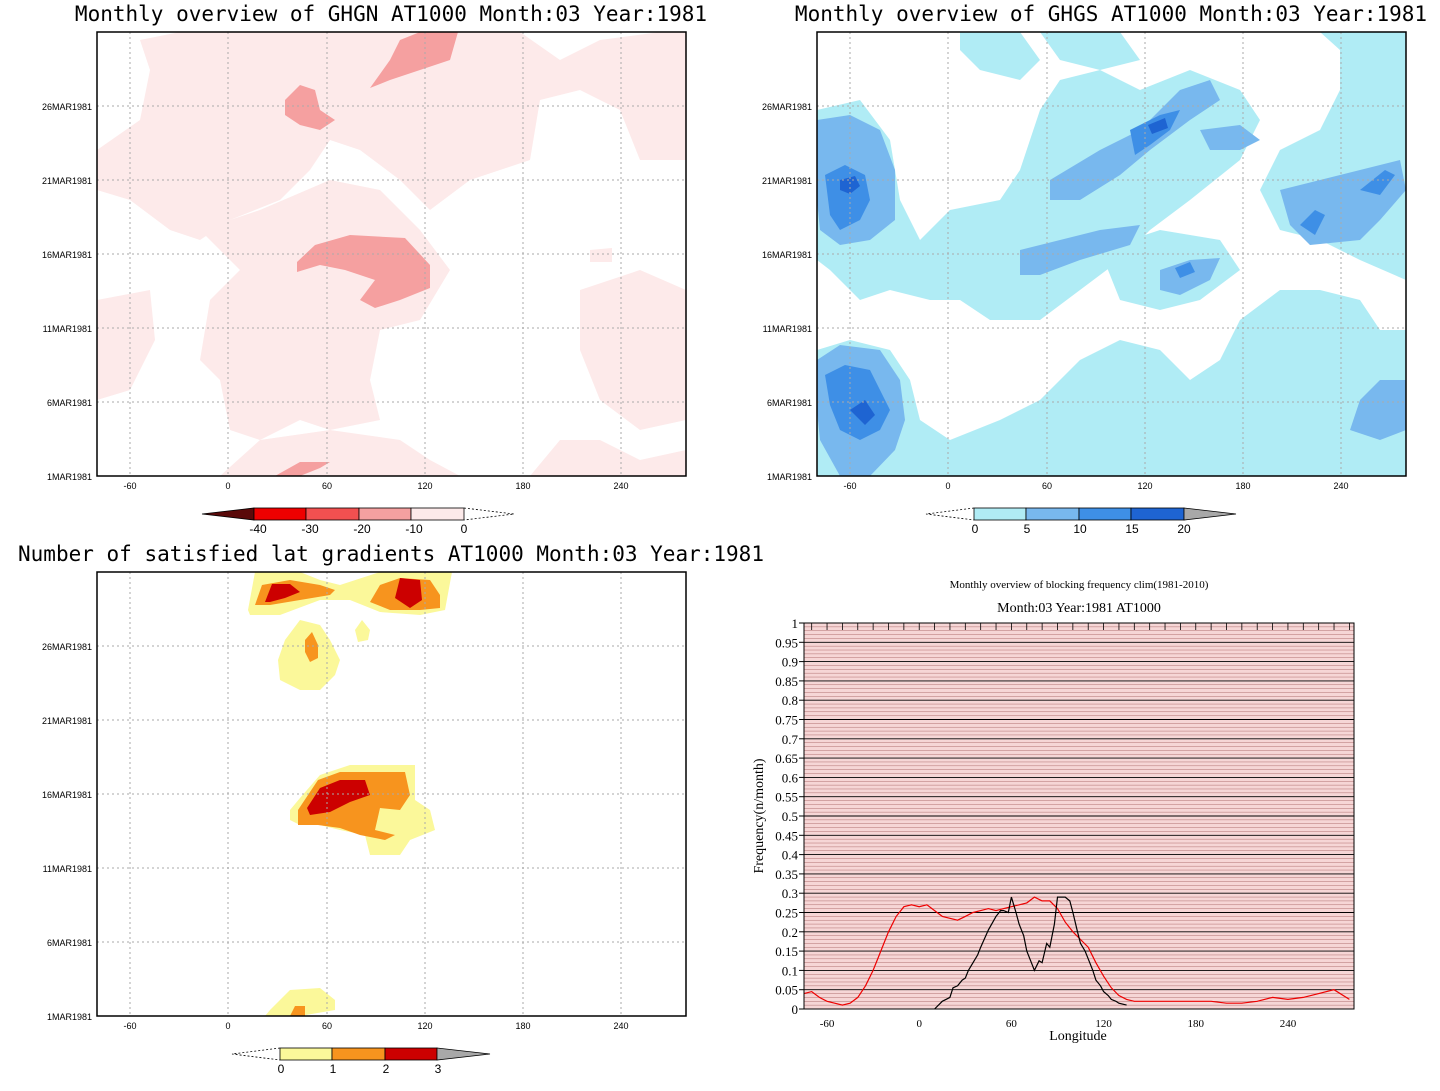 This screenshot has height=1091, width=1440. What do you see at coordinates (786, 874) in the screenshot?
I see `y-tick-label: 0.35` at bounding box center [786, 874].